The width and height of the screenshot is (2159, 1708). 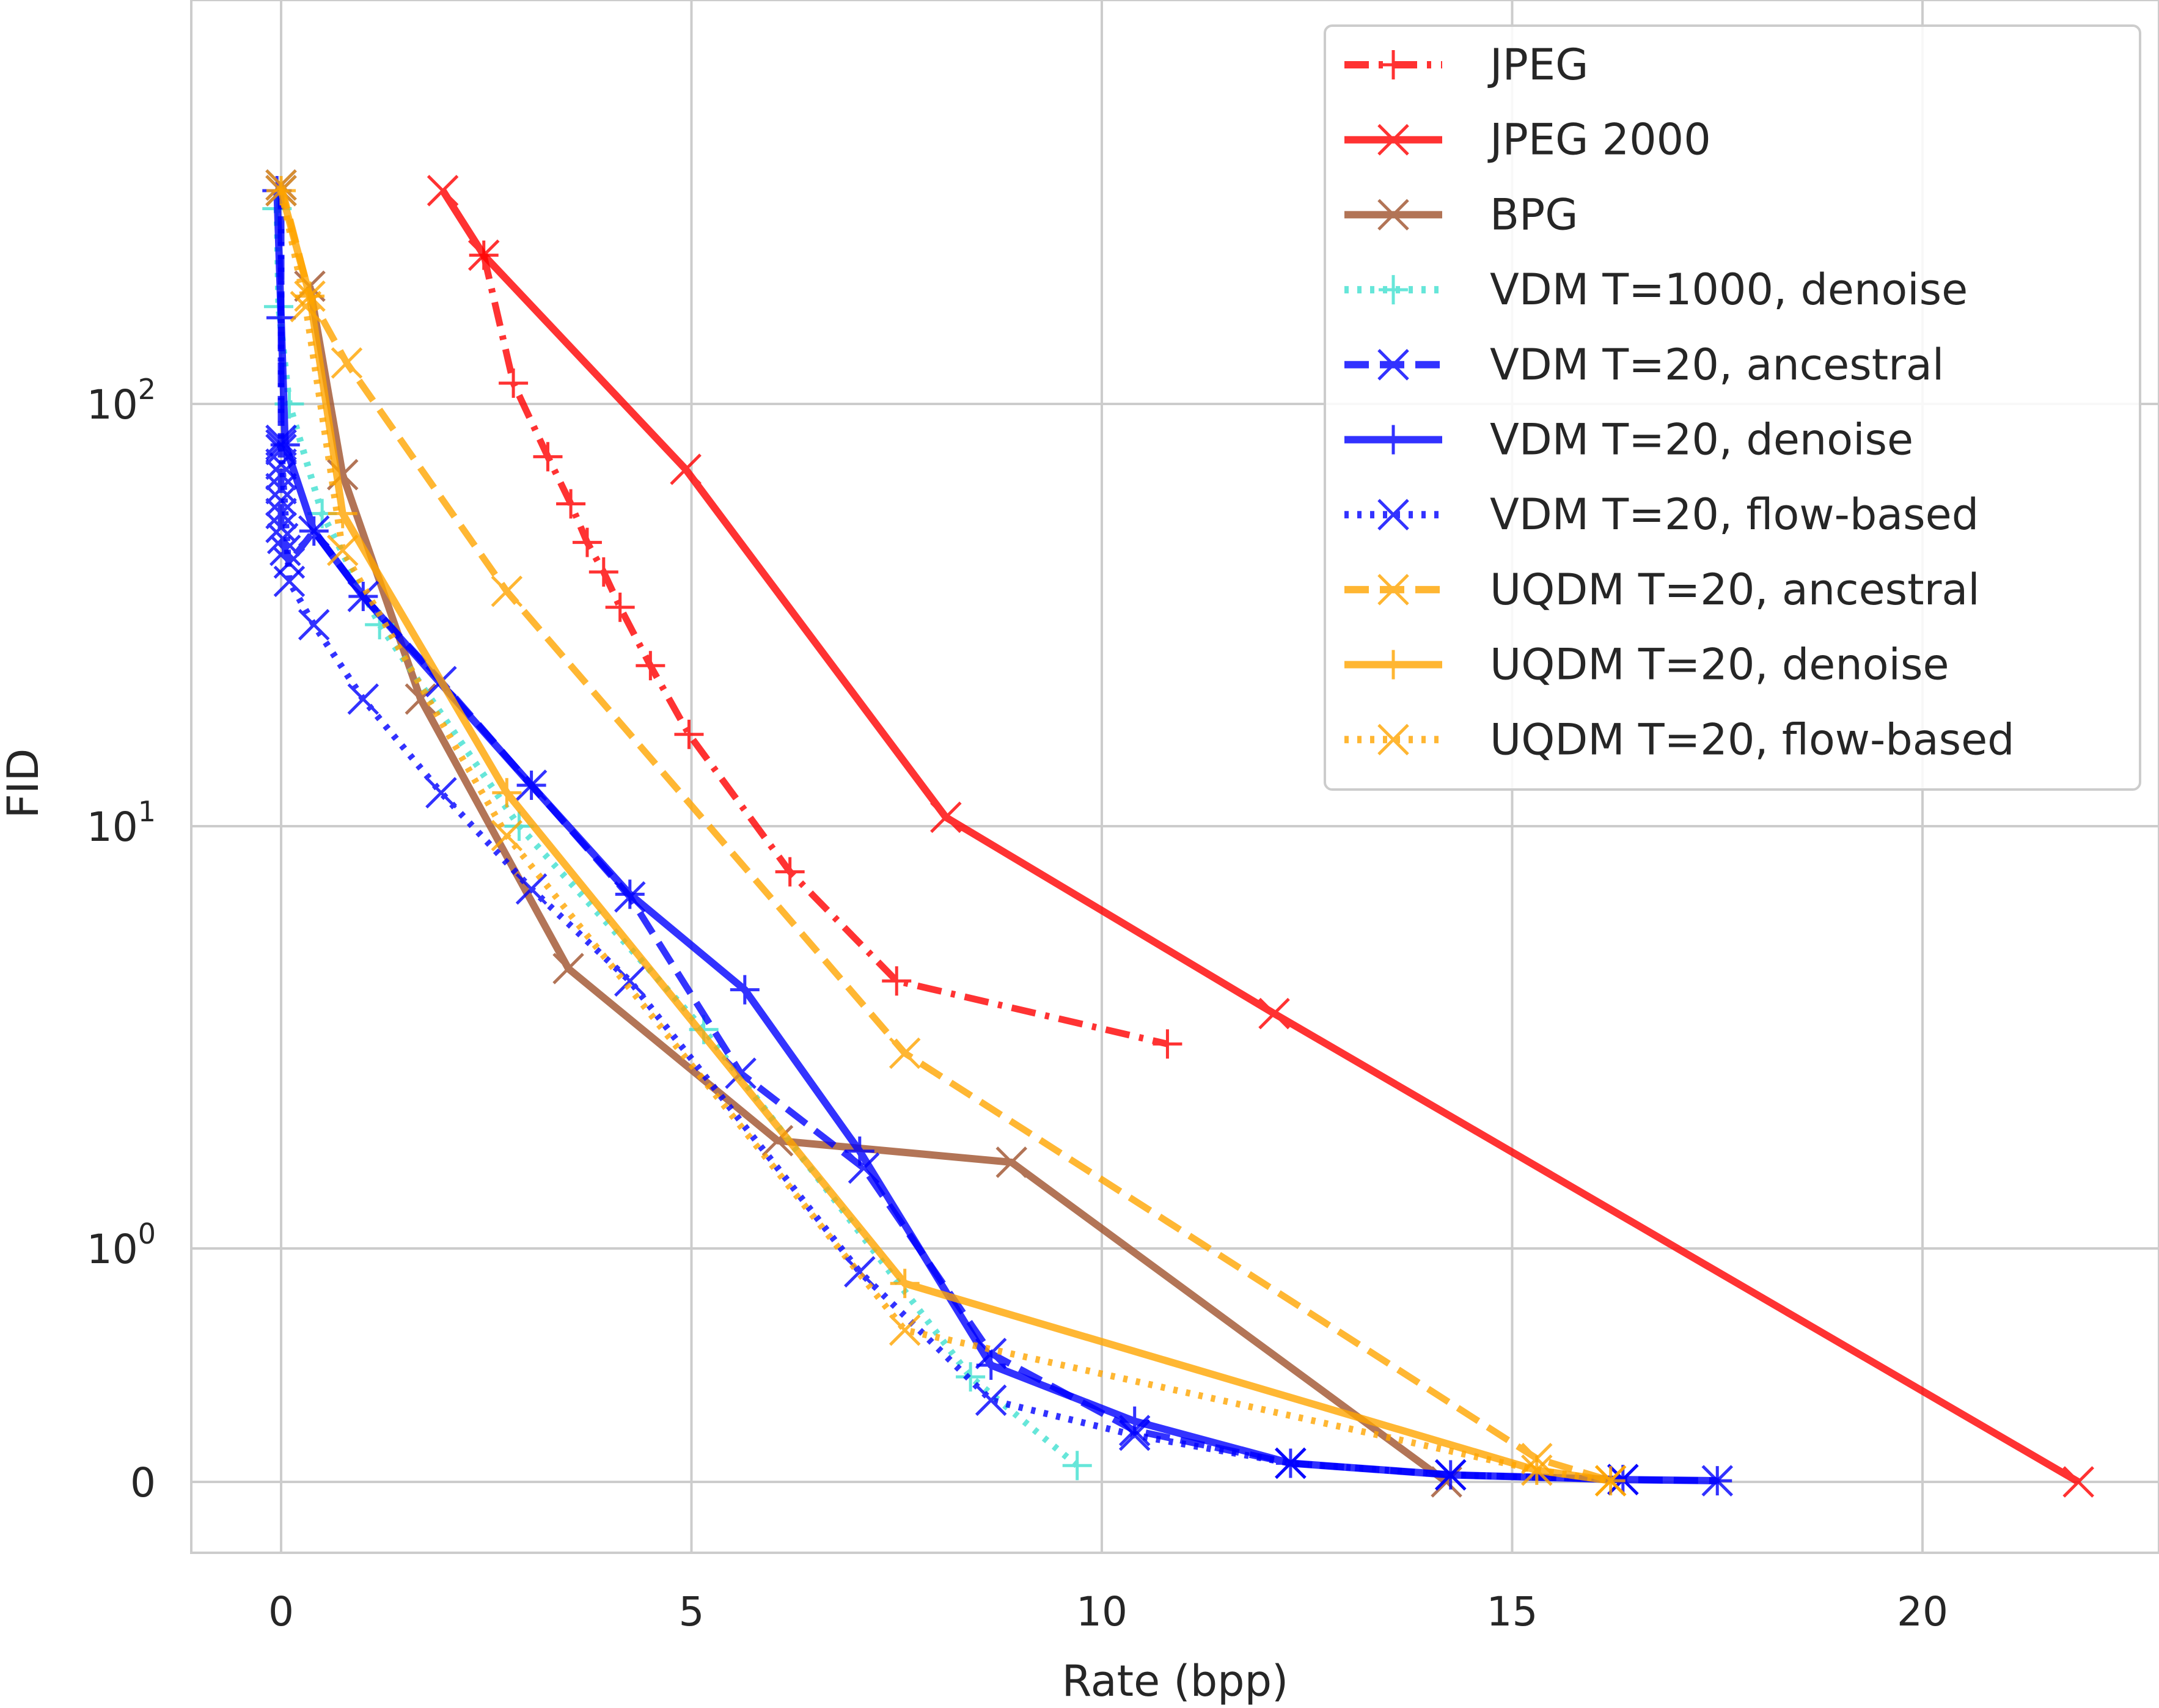 I want to click on legend-label: VDM T=20, denoise, so click(x=1701, y=440).